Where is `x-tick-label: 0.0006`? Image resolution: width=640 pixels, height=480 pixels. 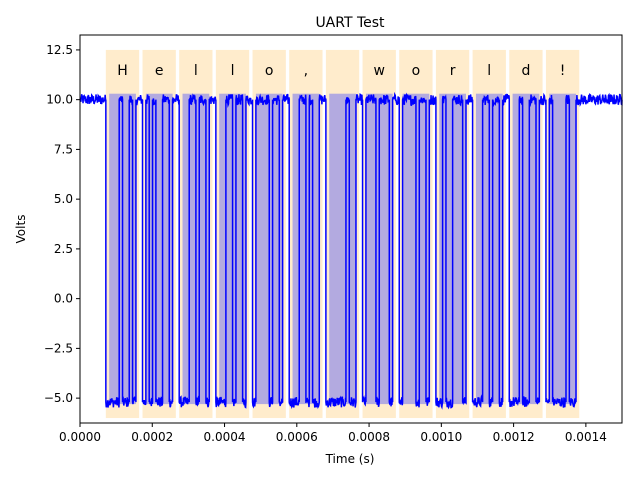 x-tick-label: 0.0006 is located at coordinates (297, 437).